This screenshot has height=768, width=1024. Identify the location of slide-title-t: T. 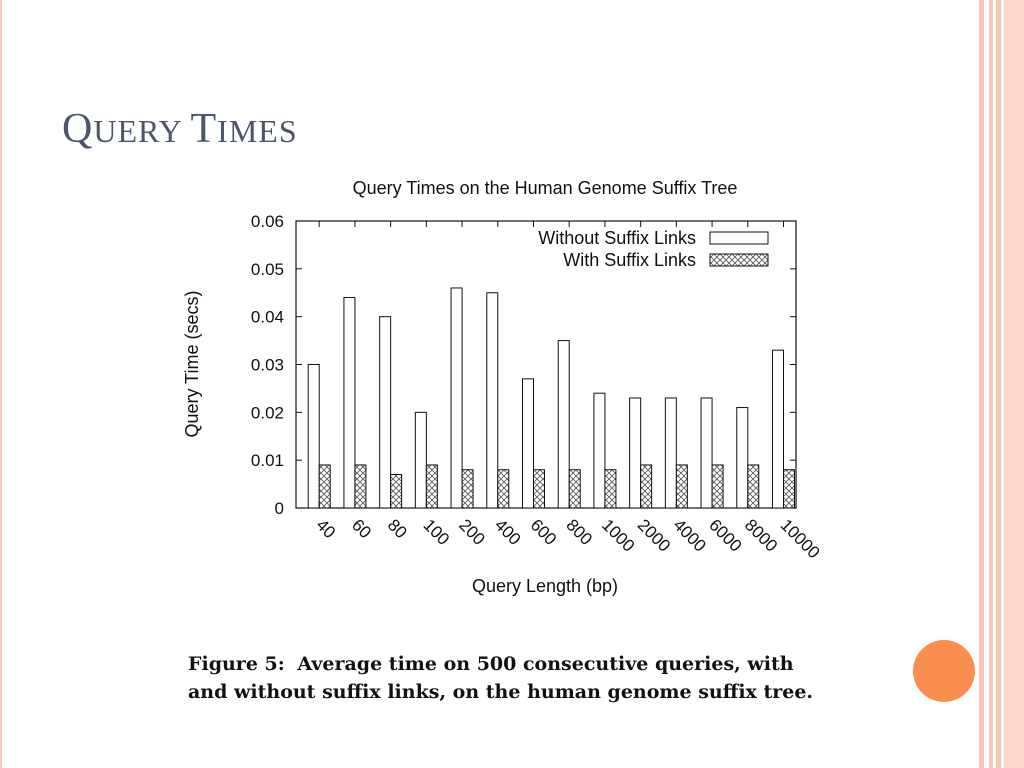
(204, 129).